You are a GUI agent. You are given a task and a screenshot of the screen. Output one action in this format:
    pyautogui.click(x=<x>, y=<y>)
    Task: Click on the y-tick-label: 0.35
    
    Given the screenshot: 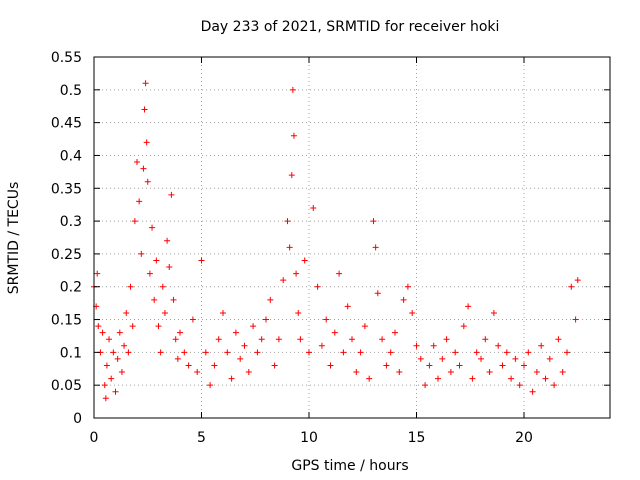 What is the action you would take?
    pyautogui.click(x=66, y=189)
    